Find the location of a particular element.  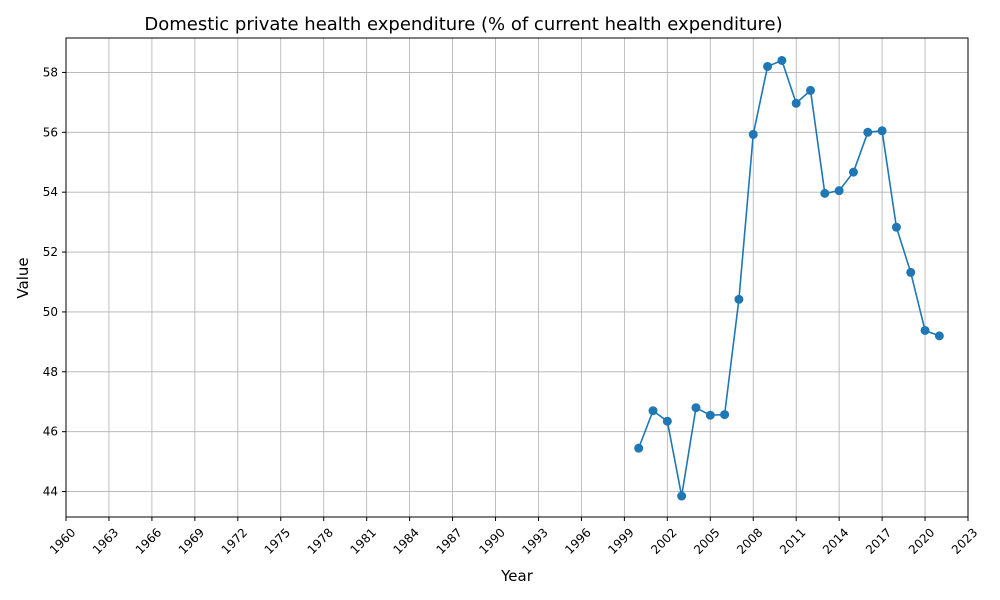

x-tick-label: 1963 is located at coordinates (105, 540).